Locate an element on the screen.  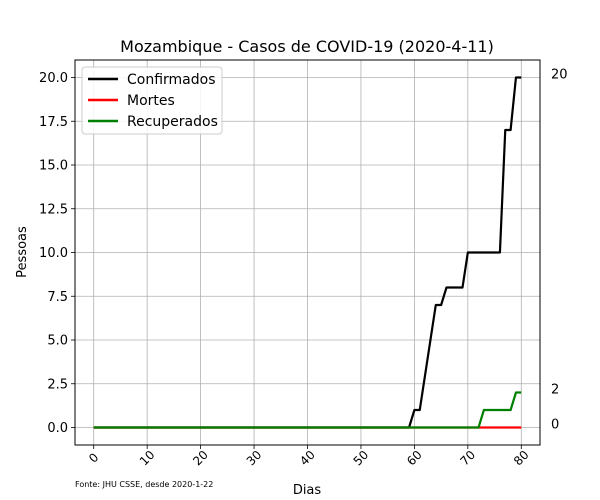
y-tick-label: 12.5 is located at coordinates (53, 209).